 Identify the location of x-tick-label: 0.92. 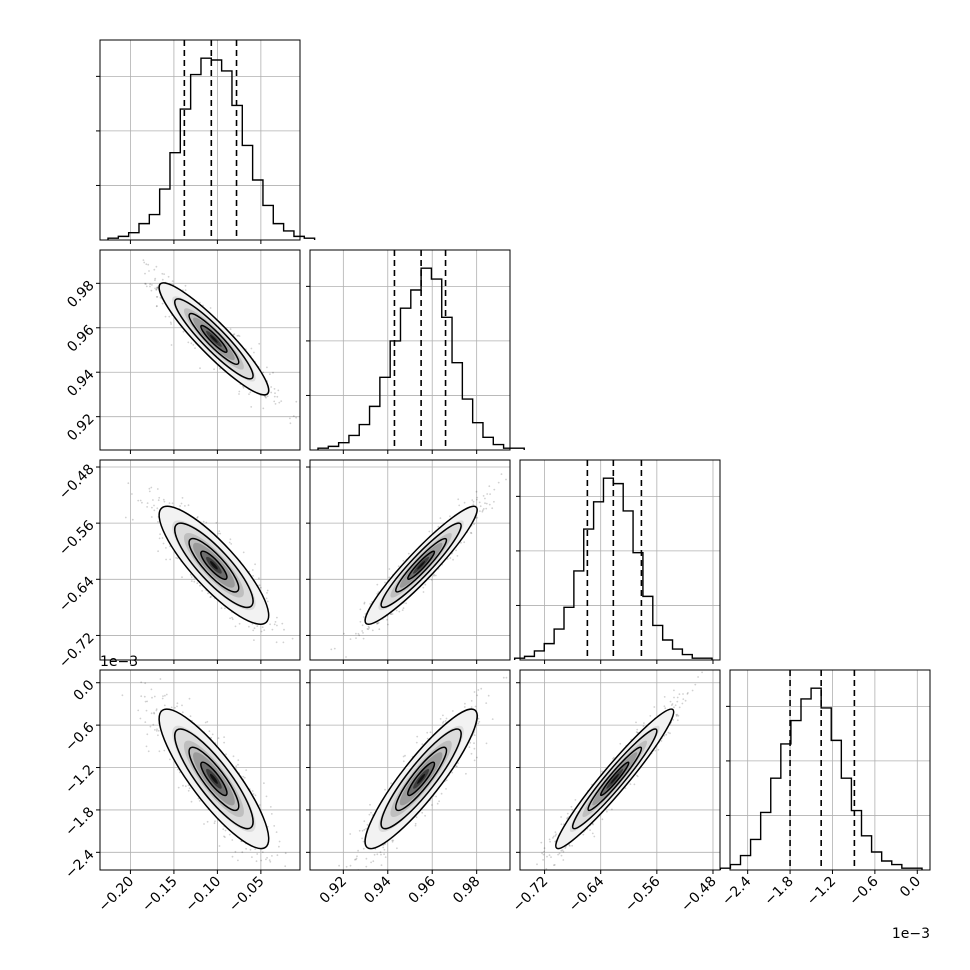
(333, 890).